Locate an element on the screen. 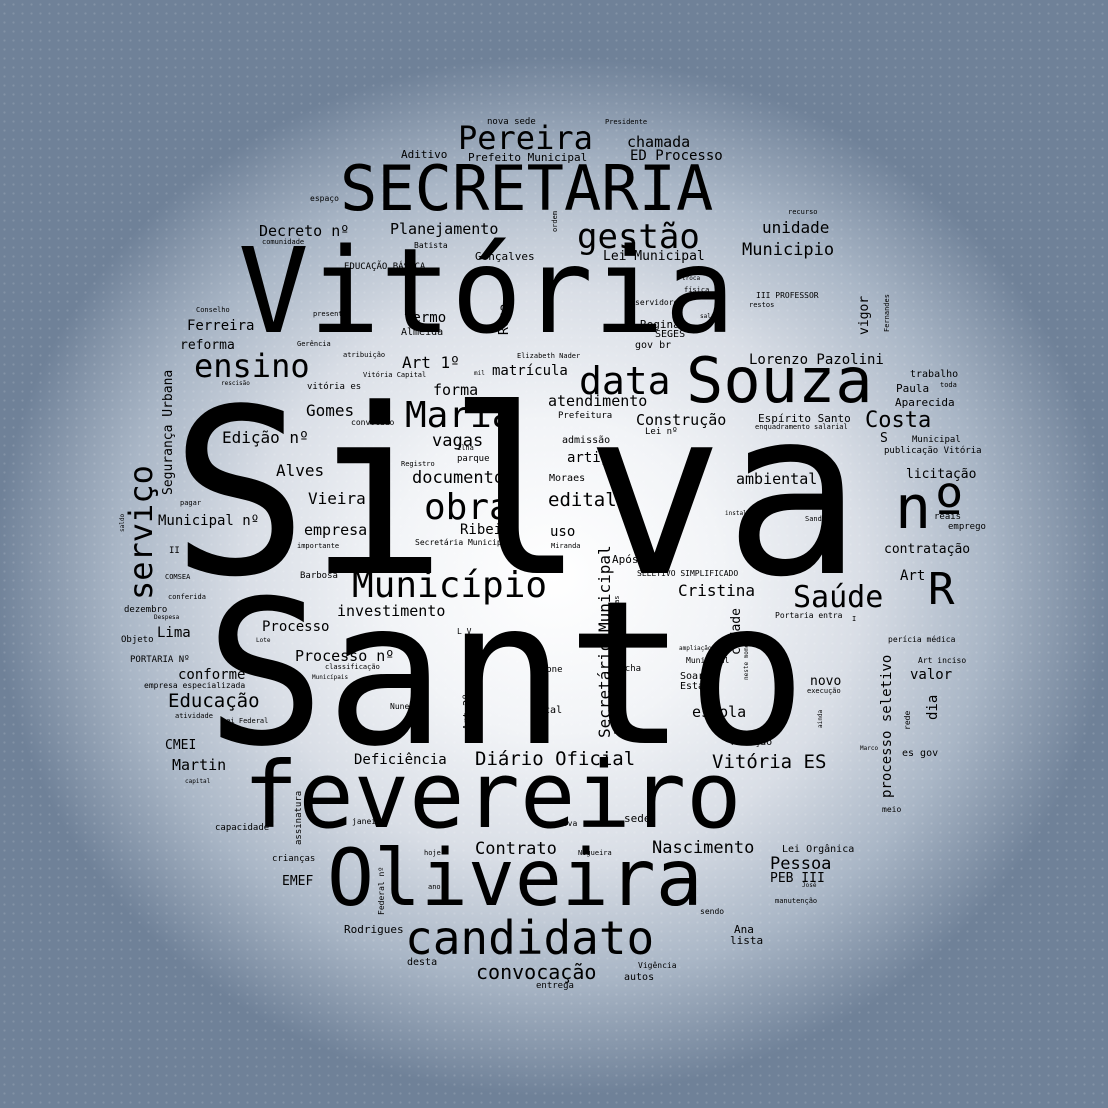 The width and height of the screenshot is (1108, 1108). word-publicacao-vitoria: publicação Vitória is located at coordinates (933, 451).